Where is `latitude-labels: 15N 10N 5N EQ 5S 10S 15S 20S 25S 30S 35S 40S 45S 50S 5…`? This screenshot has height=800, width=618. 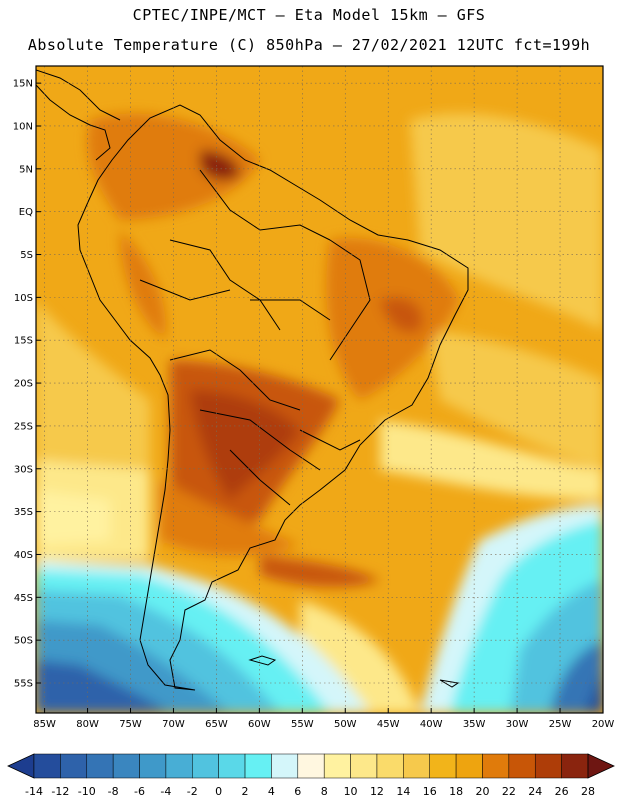
latitude-labels: 15N 10N 5N EQ 5S 10S 15S 20S 25S 30S 35S 40S 45S 50S 5… is located at coordinates (27, 384).